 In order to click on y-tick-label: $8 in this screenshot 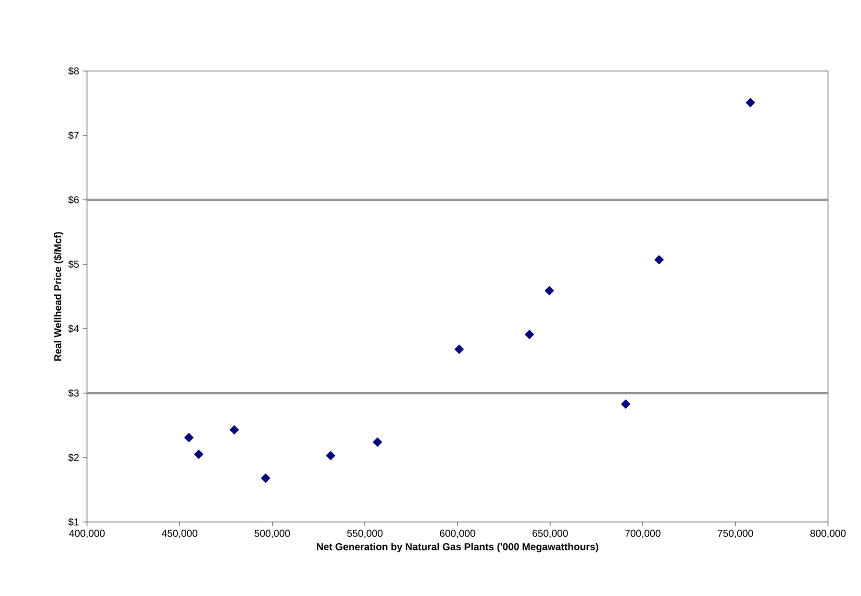, I will do `click(73, 71)`.